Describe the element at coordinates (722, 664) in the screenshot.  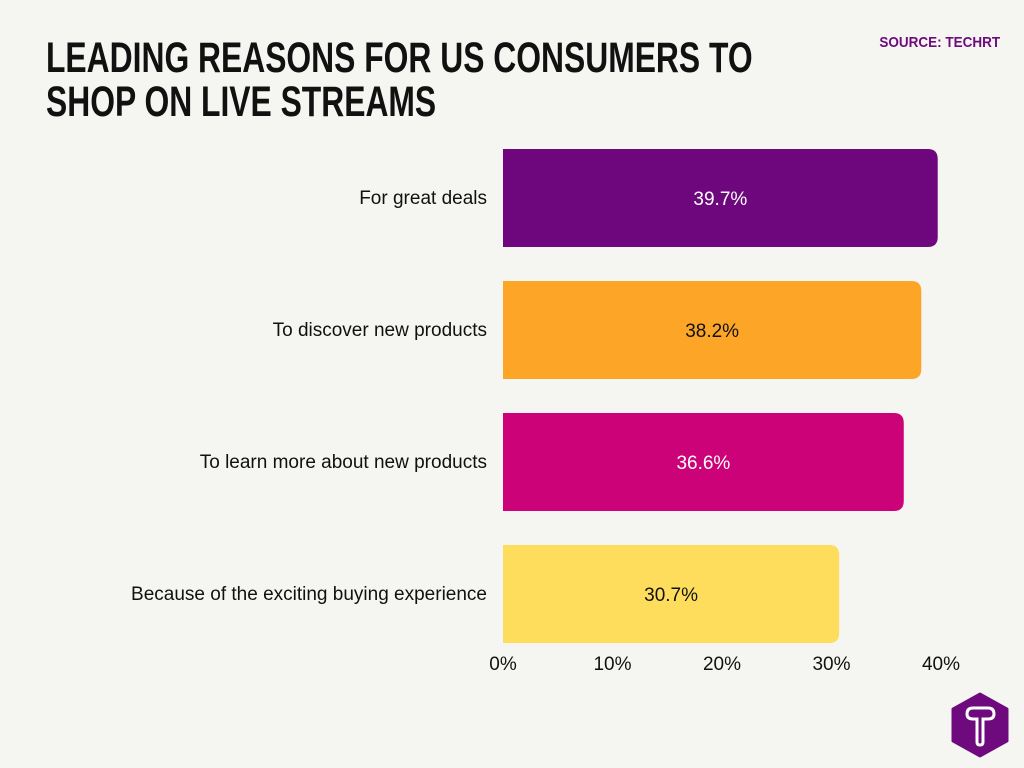
I see `x-tick-label: 20%` at that location.